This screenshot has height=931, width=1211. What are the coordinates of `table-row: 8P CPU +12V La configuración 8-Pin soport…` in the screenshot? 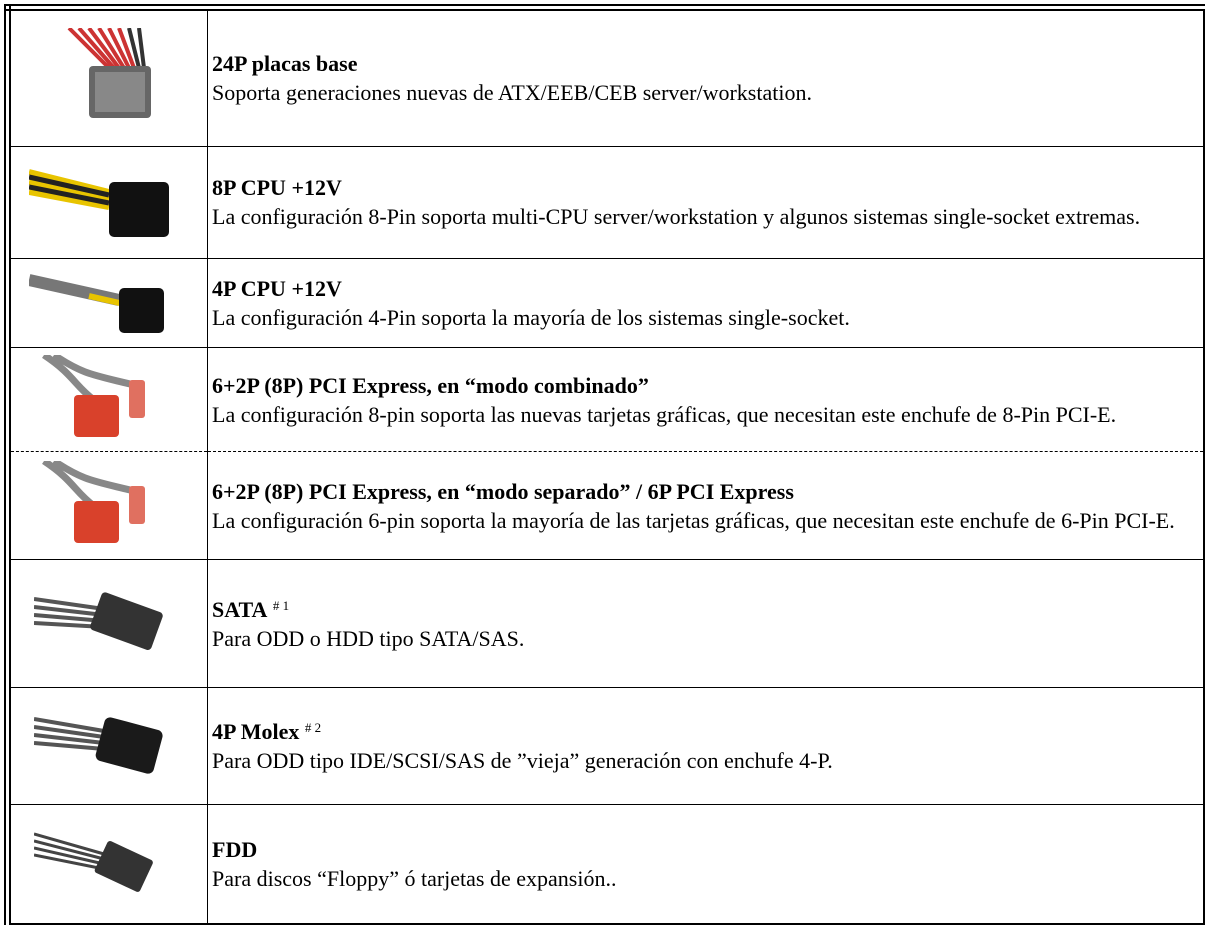 It's located at (606, 202).